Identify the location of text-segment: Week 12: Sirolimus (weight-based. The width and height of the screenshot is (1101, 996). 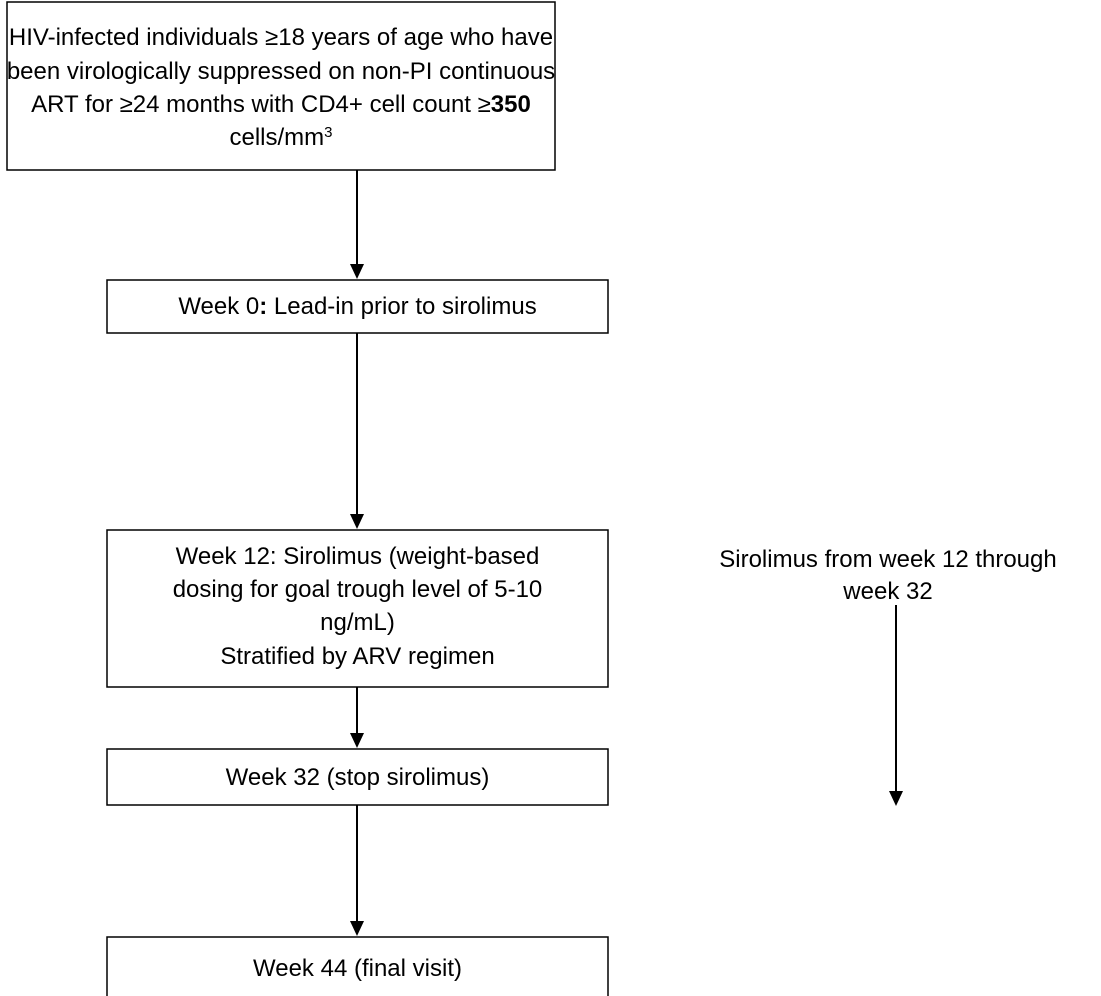
(358, 556).